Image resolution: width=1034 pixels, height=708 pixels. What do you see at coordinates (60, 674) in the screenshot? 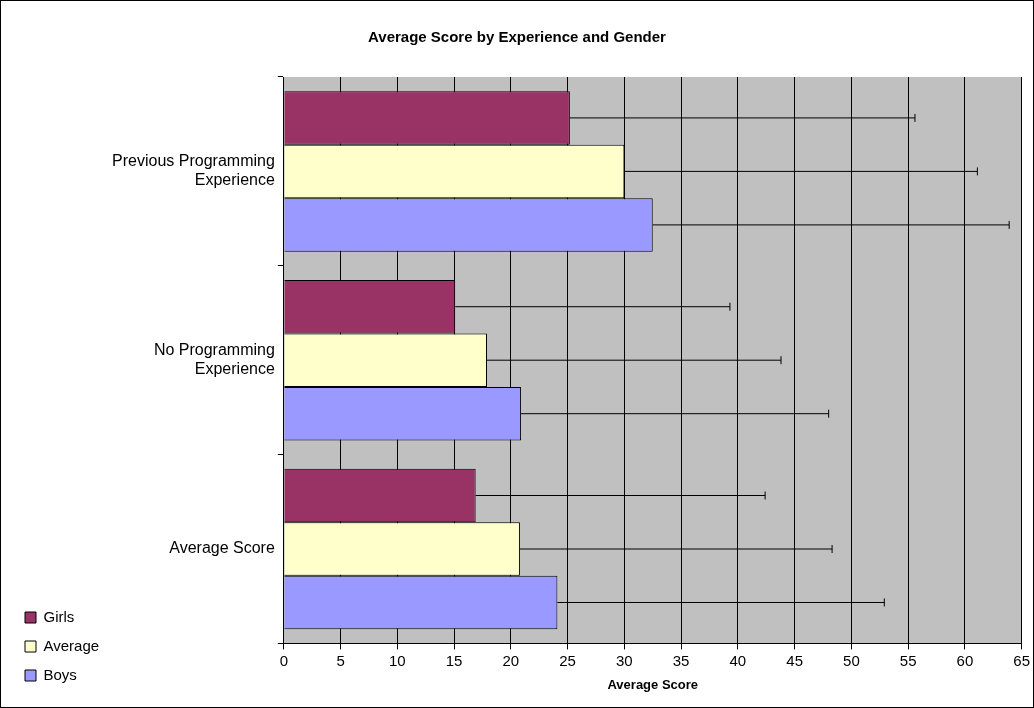
I see `legend-label: Boys` at bounding box center [60, 674].